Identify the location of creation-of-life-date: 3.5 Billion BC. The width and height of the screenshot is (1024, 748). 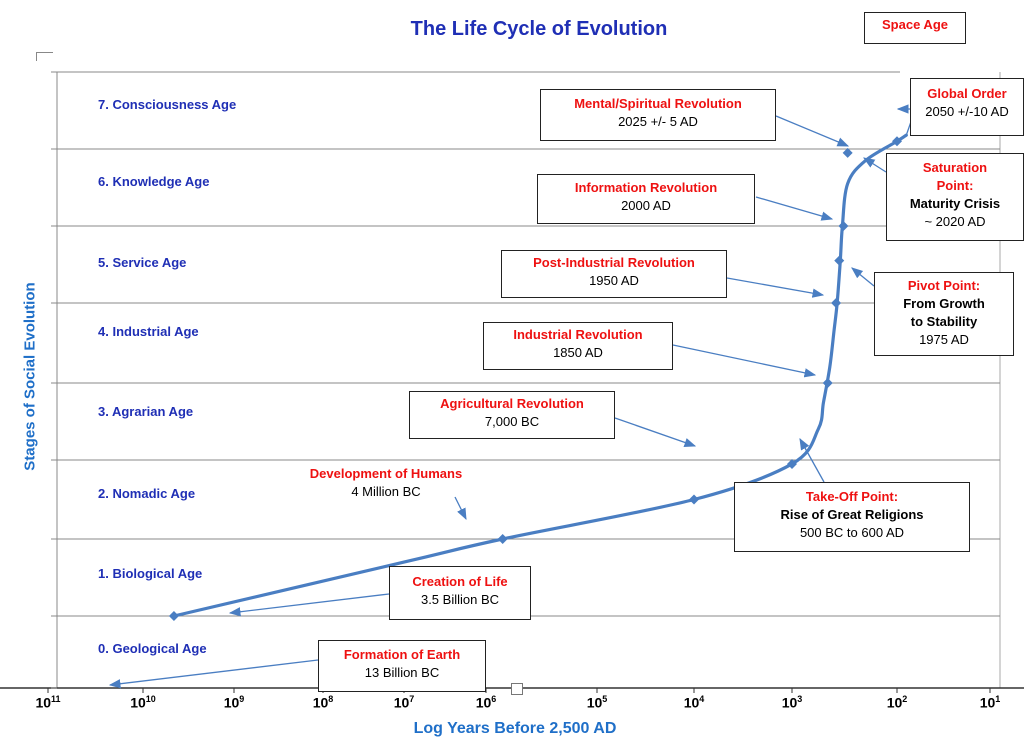
(460, 599).